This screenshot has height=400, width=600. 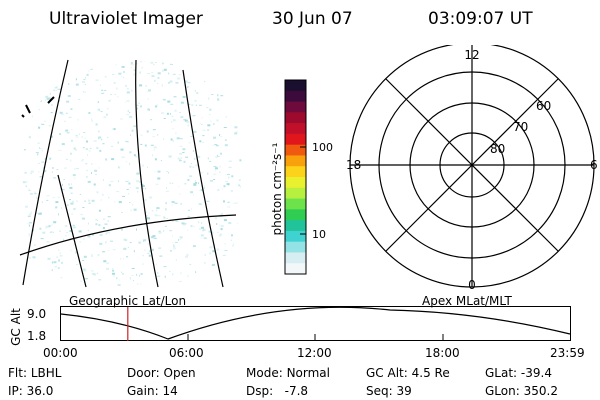 I want to click on mlt-label-0: 0, so click(x=472, y=285).